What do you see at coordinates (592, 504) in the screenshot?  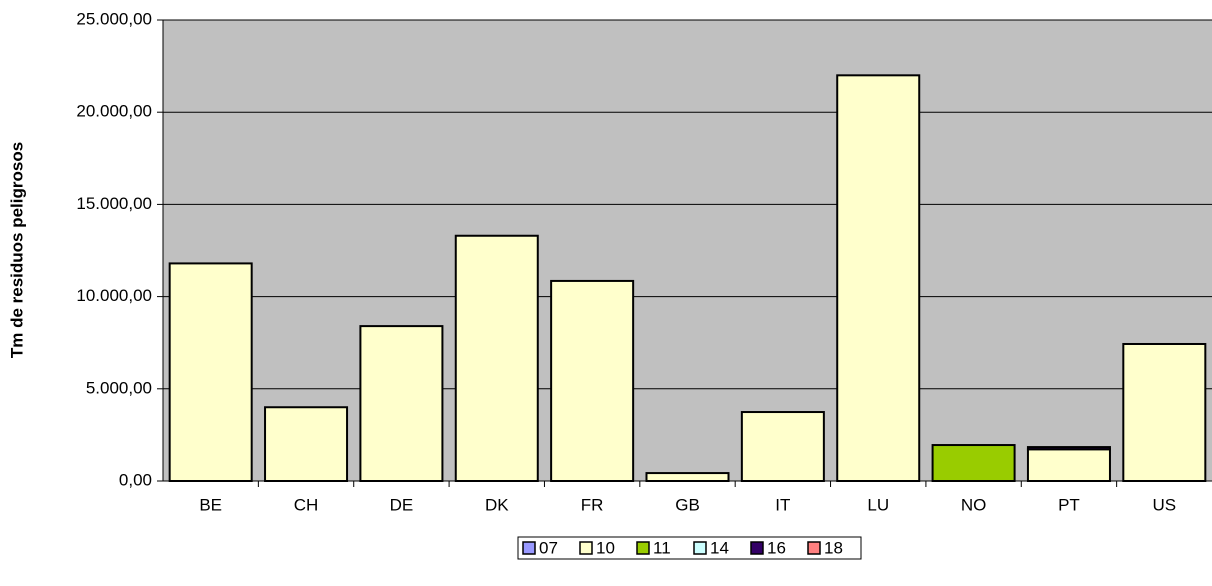 I see `x-tick-label: FR` at bounding box center [592, 504].